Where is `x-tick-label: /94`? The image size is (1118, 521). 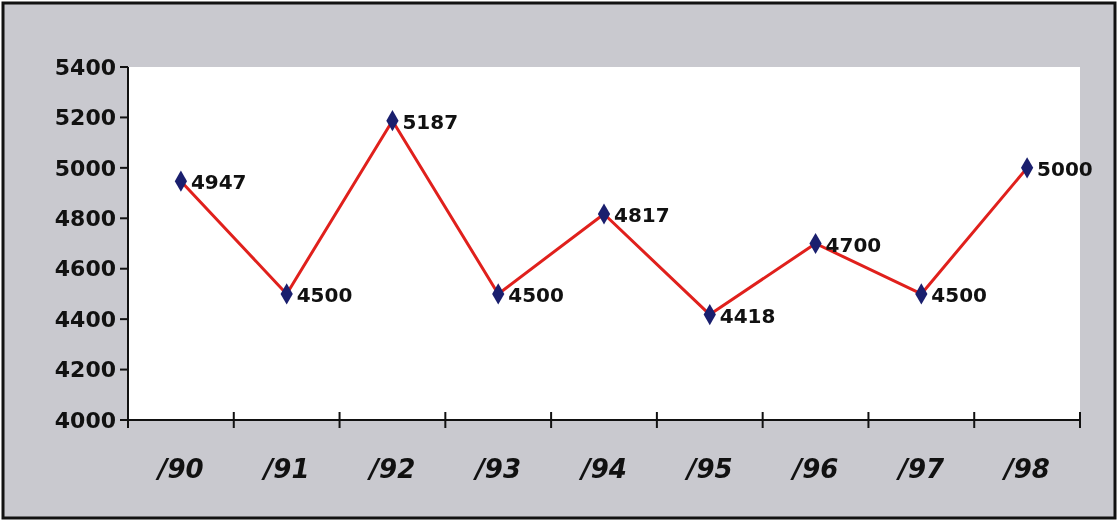 x-tick-label: /94 is located at coordinates (602, 469).